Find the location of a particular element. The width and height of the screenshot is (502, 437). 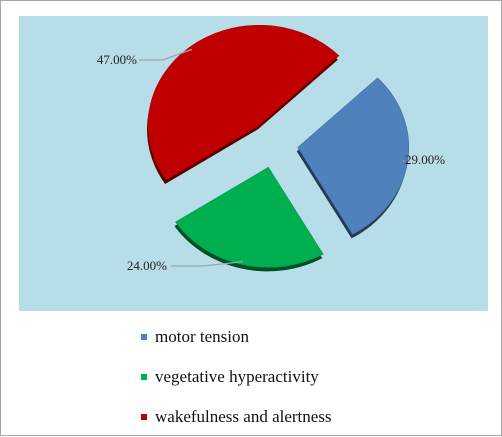

legend-label-wakefulness-and-alertness: wakefulness and alertness is located at coordinates (243, 417).